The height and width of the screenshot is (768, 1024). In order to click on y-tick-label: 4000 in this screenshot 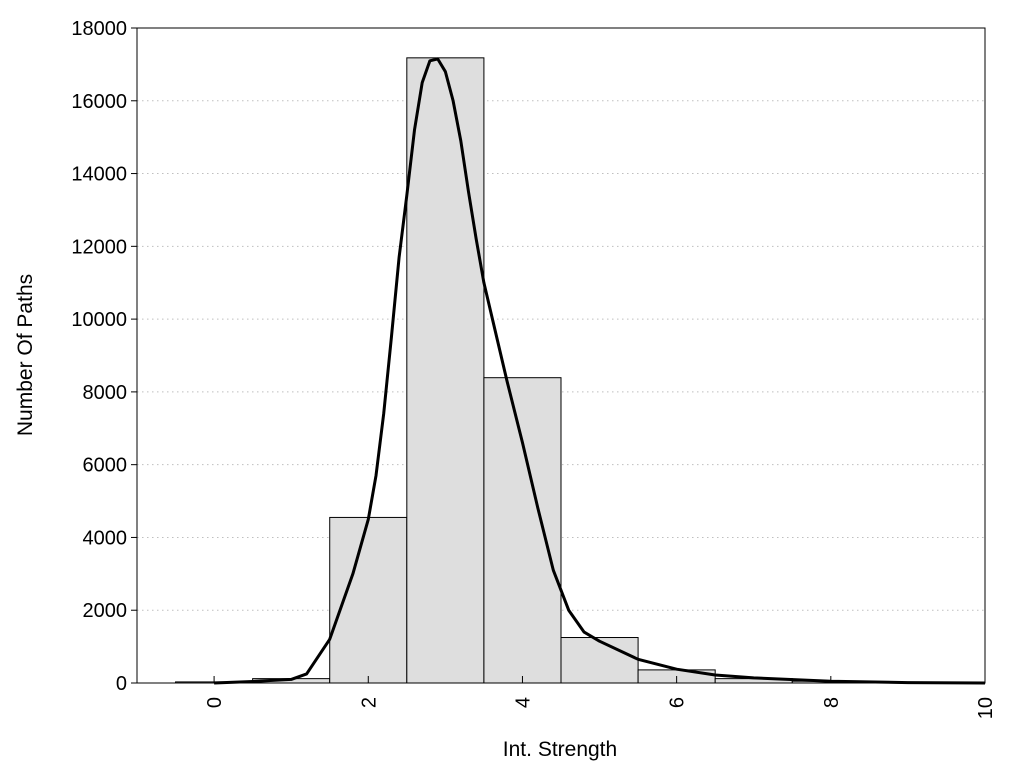, I will do `click(105, 538)`.